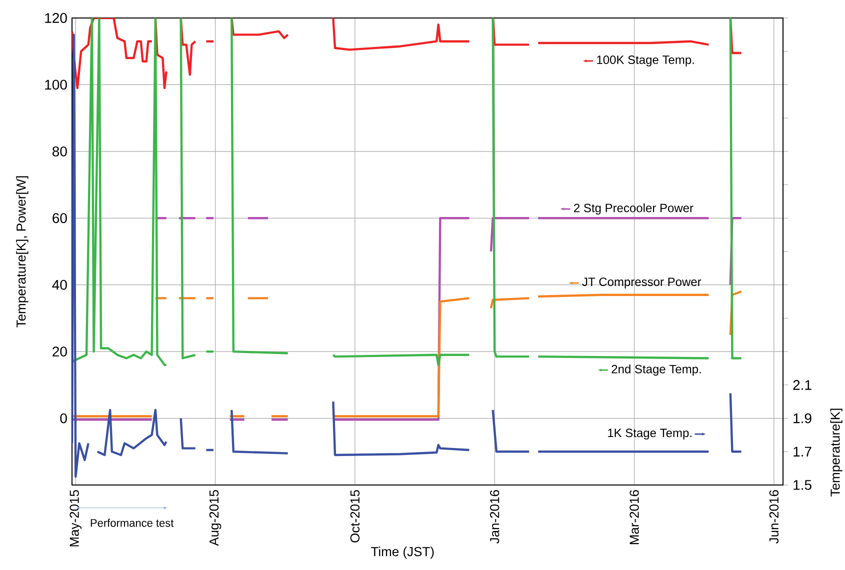  I want to click on y-tick-label: 80, so click(59, 151).